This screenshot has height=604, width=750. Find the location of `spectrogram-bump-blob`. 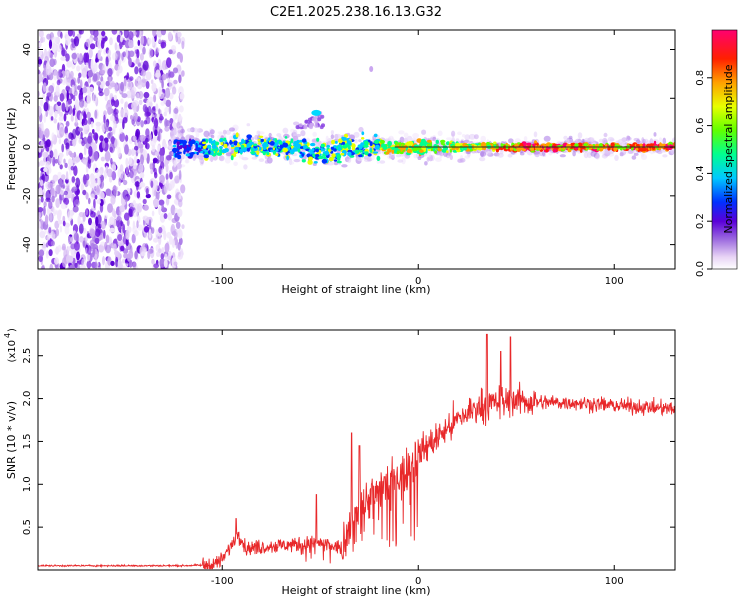

spectrogram-bump-blob is located at coordinates (316, 122).